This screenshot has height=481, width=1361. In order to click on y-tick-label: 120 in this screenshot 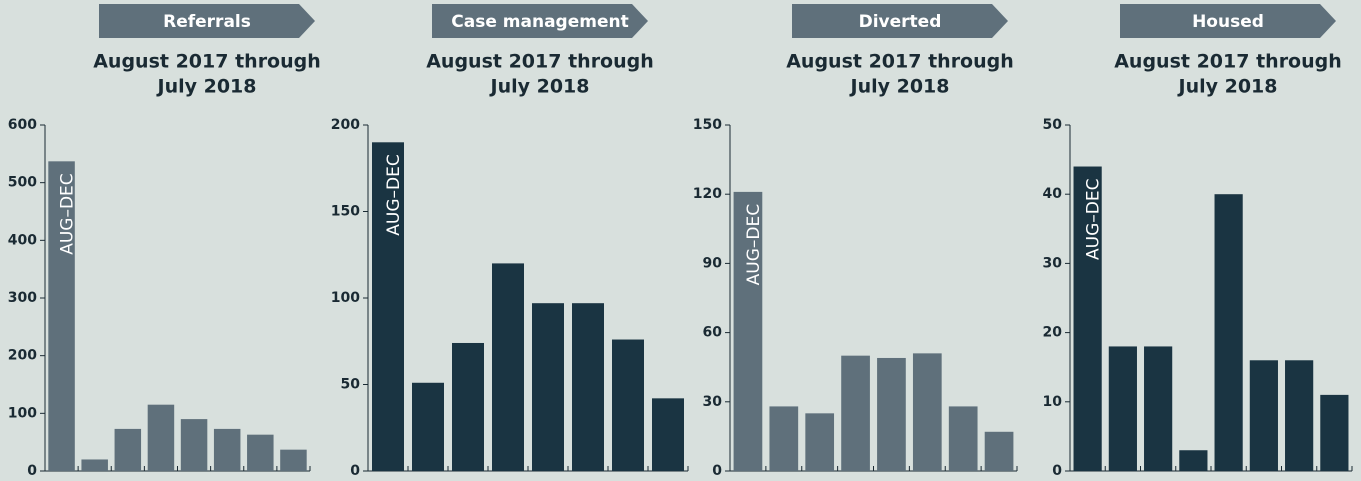, I will do `click(707, 194)`.